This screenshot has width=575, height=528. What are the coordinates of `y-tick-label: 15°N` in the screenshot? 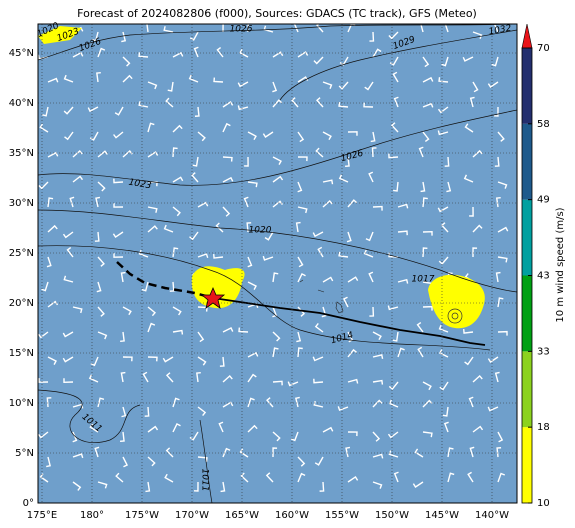 It's located at (21, 353).